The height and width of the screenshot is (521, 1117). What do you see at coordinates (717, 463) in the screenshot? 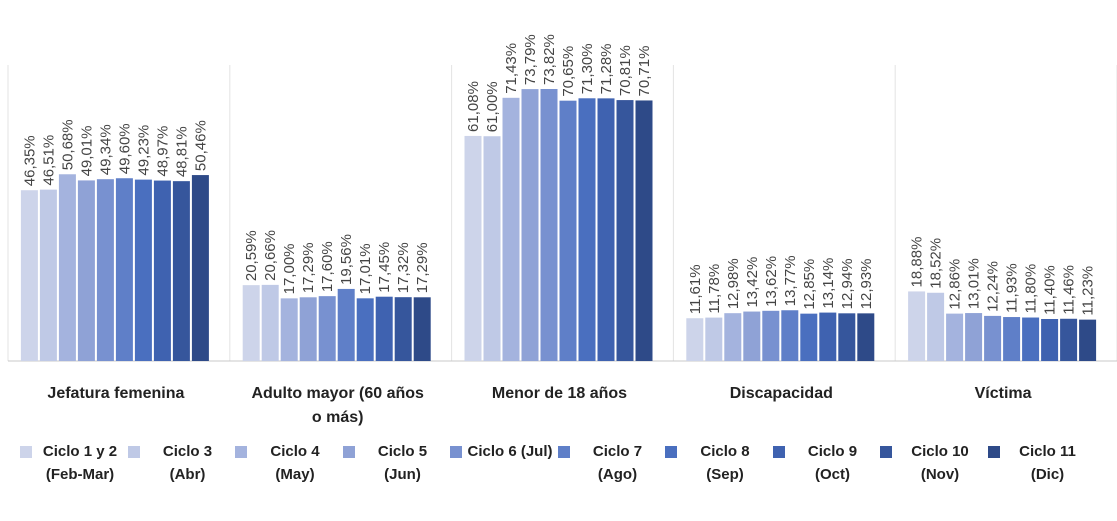
I see `legend-item: Ciclo 8 (Sep)` at bounding box center [717, 463].